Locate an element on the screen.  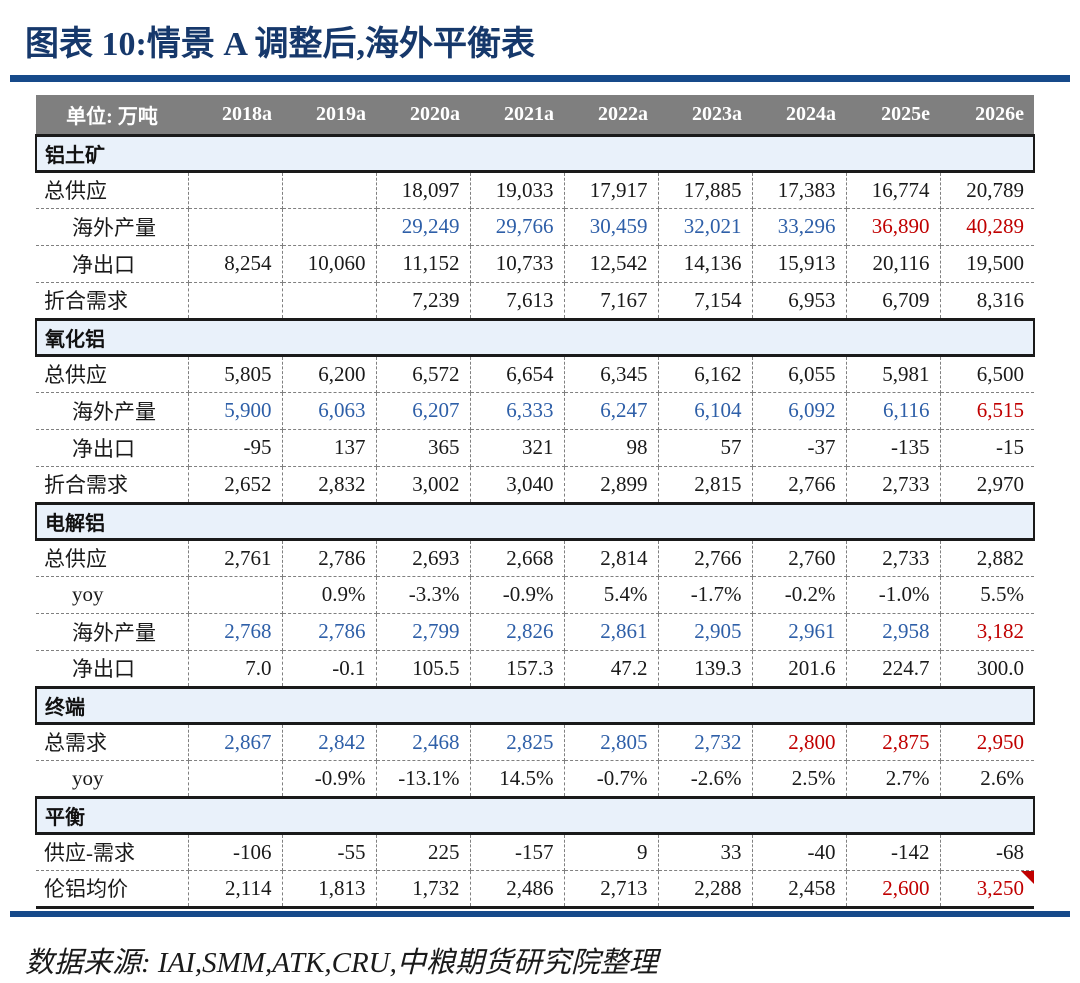
cell-value: 2.5% is located at coordinates (799, 779).